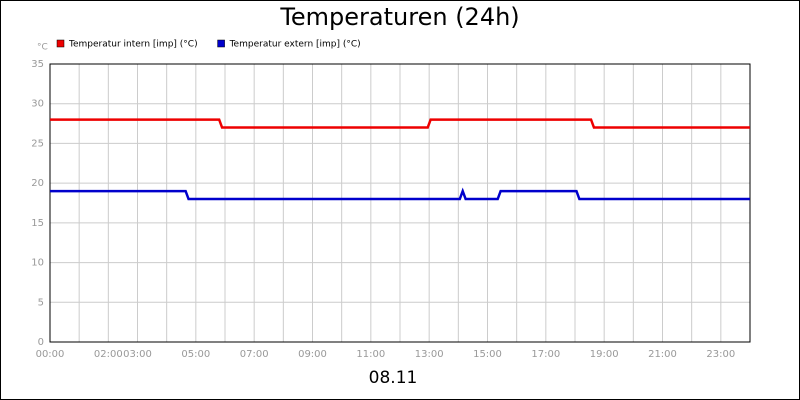 This screenshot has height=400, width=800. What do you see at coordinates (662, 354) in the screenshot?
I see `x-tick-label: 21:00` at bounding box center [662, 354].